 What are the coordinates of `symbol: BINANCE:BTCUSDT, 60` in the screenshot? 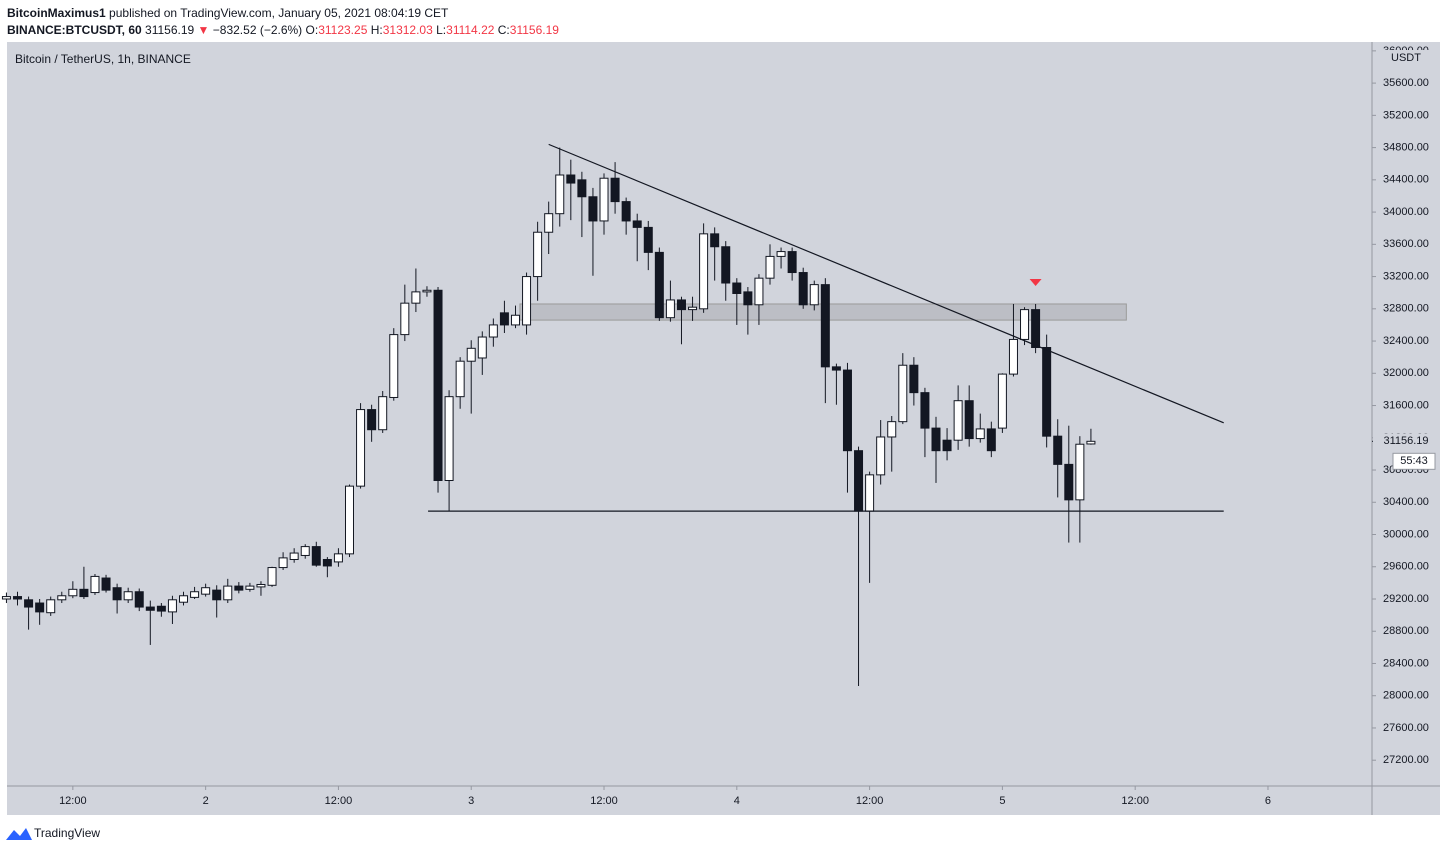 It's located at (74, 30).